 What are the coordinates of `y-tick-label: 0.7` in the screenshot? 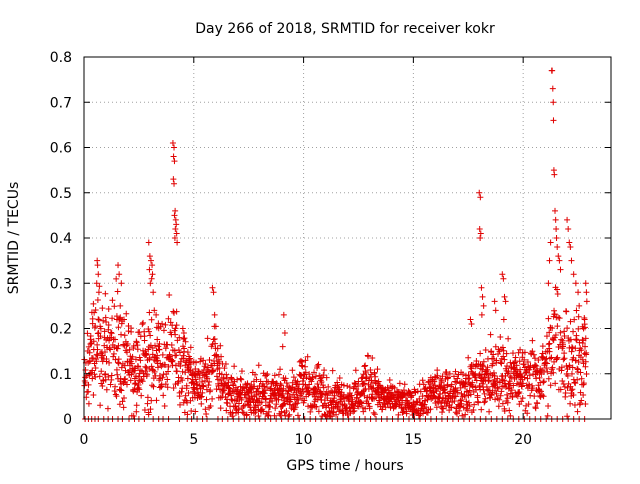 It's located at (61, 103).